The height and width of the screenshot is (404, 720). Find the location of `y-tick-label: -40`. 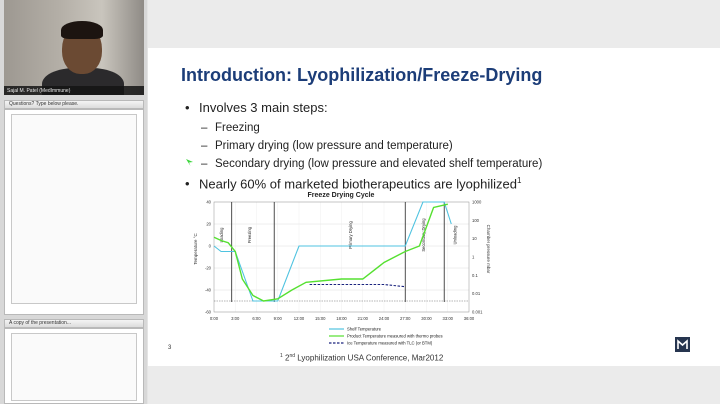

y-tick-label: -40 is located at coordinates (208, 290).